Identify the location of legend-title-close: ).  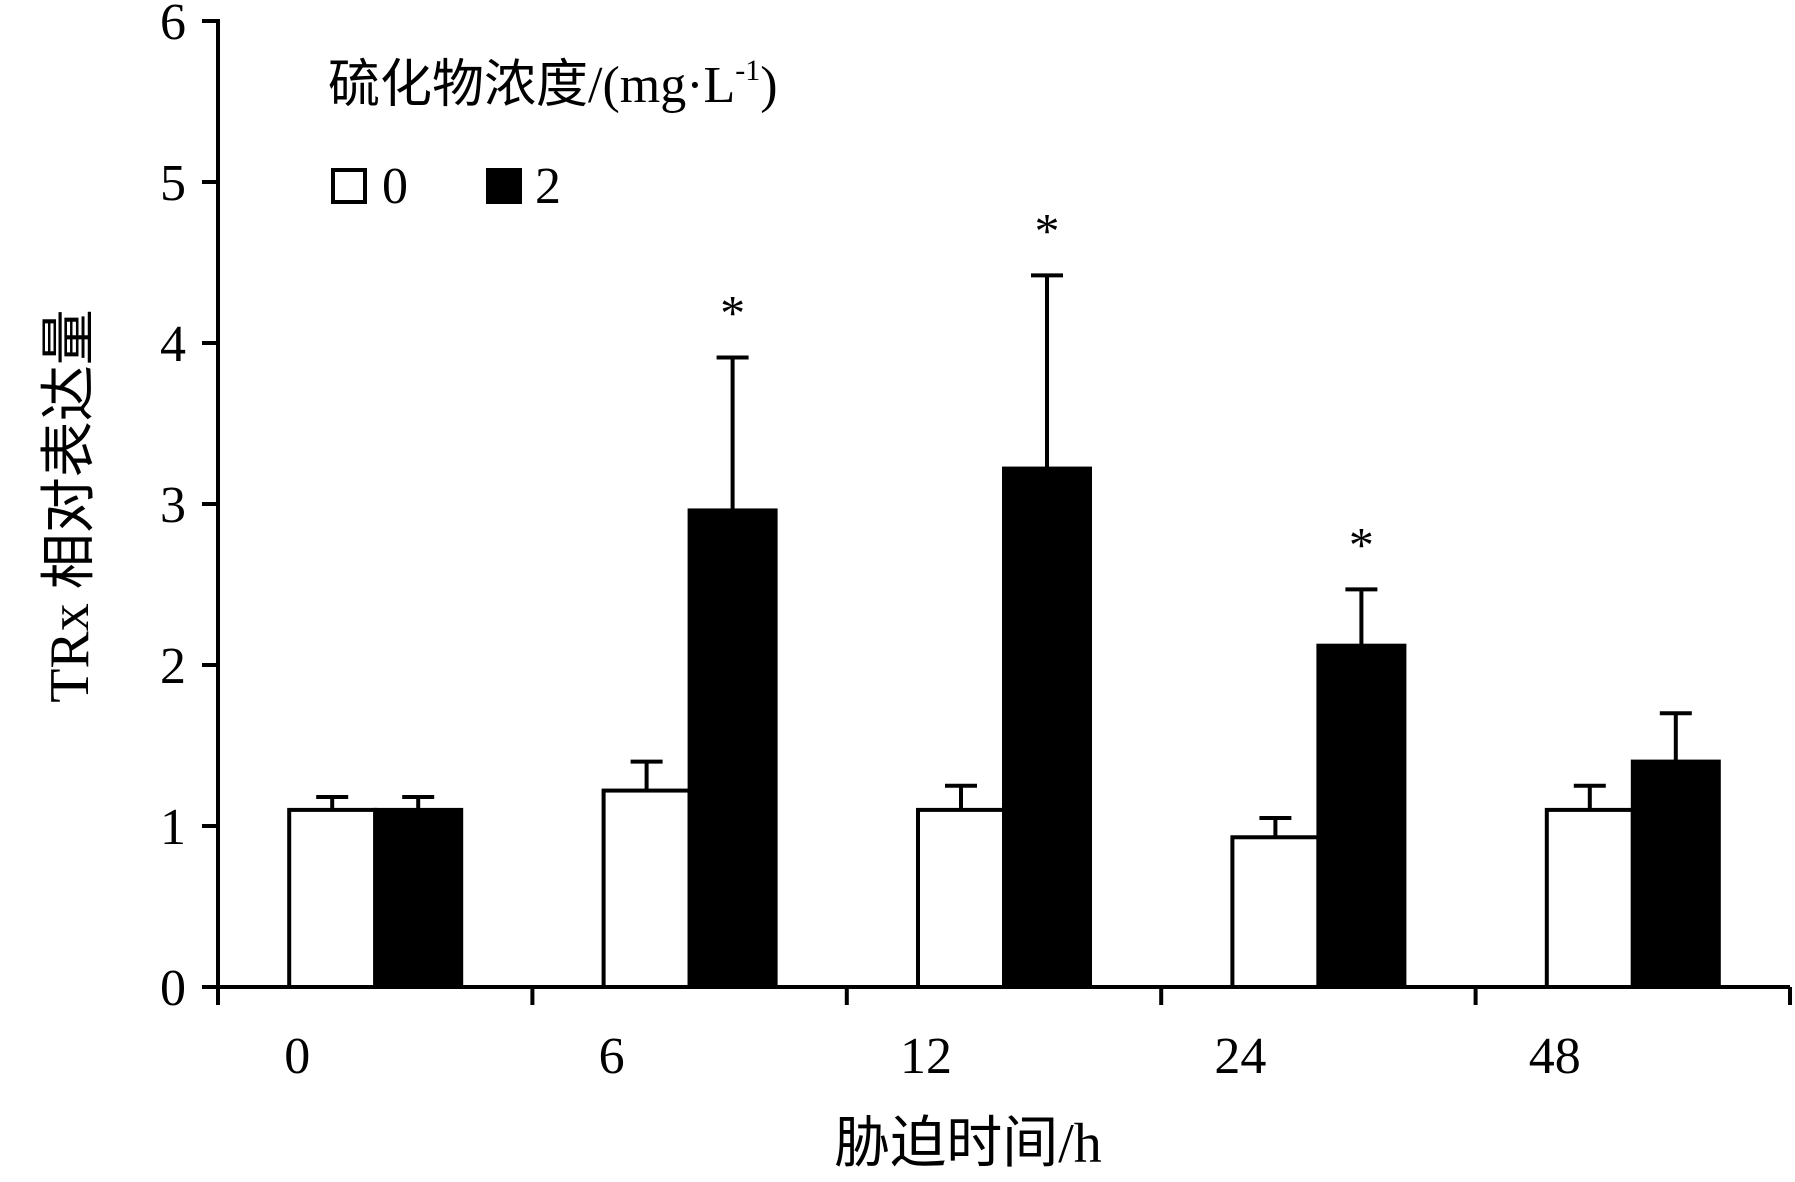
(768, 85).